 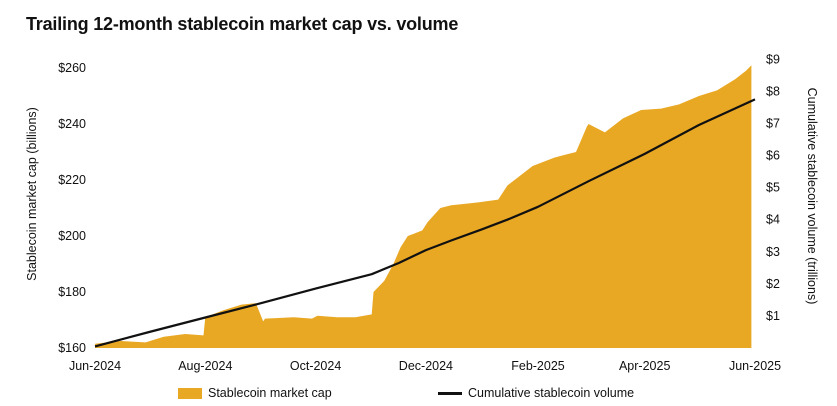 I want to click on right-tick-label: $7, so click(x=773, y=123).